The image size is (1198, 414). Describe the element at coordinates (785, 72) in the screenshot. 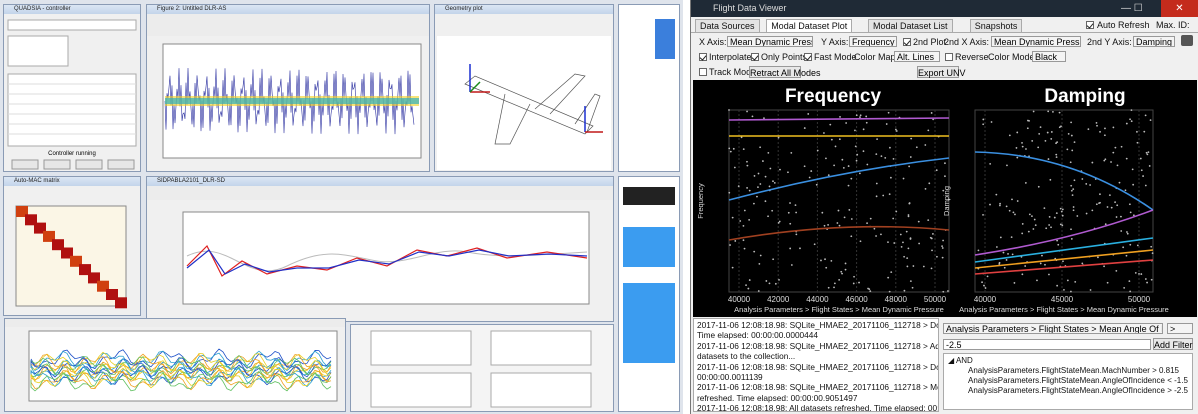

I see `button: Retract All Modes` at that location.